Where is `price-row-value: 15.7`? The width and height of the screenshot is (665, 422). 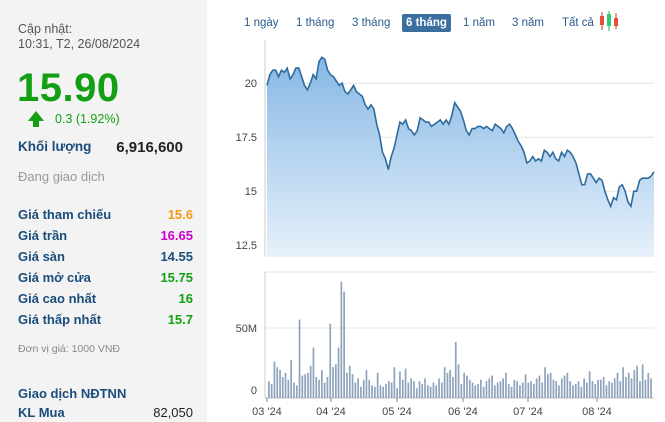
price-row-value: 15.7 is located at coordinates (180, 319).